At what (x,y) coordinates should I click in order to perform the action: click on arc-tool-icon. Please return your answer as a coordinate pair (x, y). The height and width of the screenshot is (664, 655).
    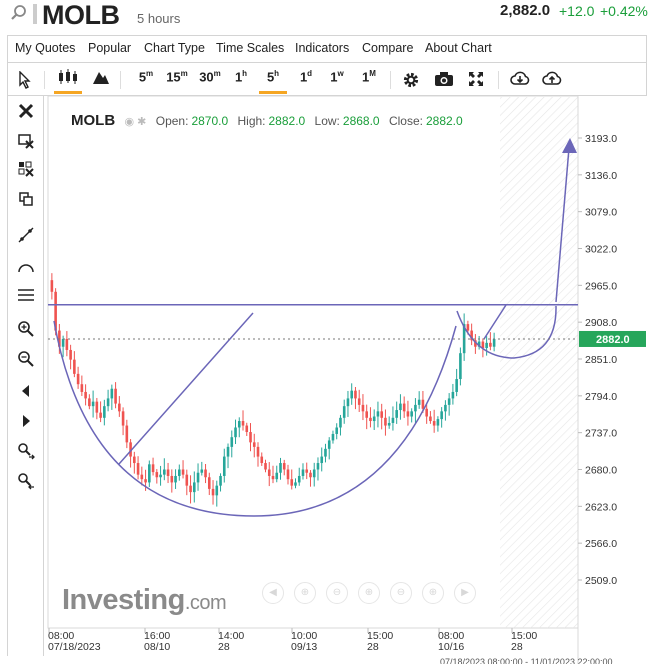
    Looking at the image, I should click on (26, 267).